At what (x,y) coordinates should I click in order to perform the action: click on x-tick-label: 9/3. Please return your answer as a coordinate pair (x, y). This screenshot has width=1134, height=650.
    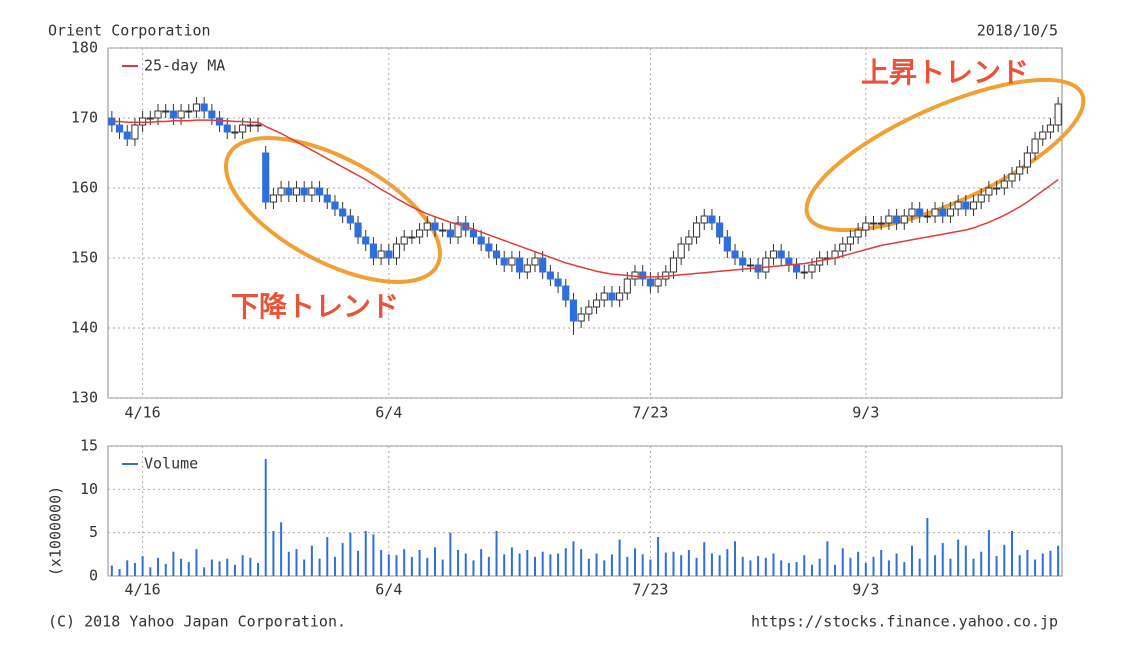
    Looking at the image, I should click on (865, 590).